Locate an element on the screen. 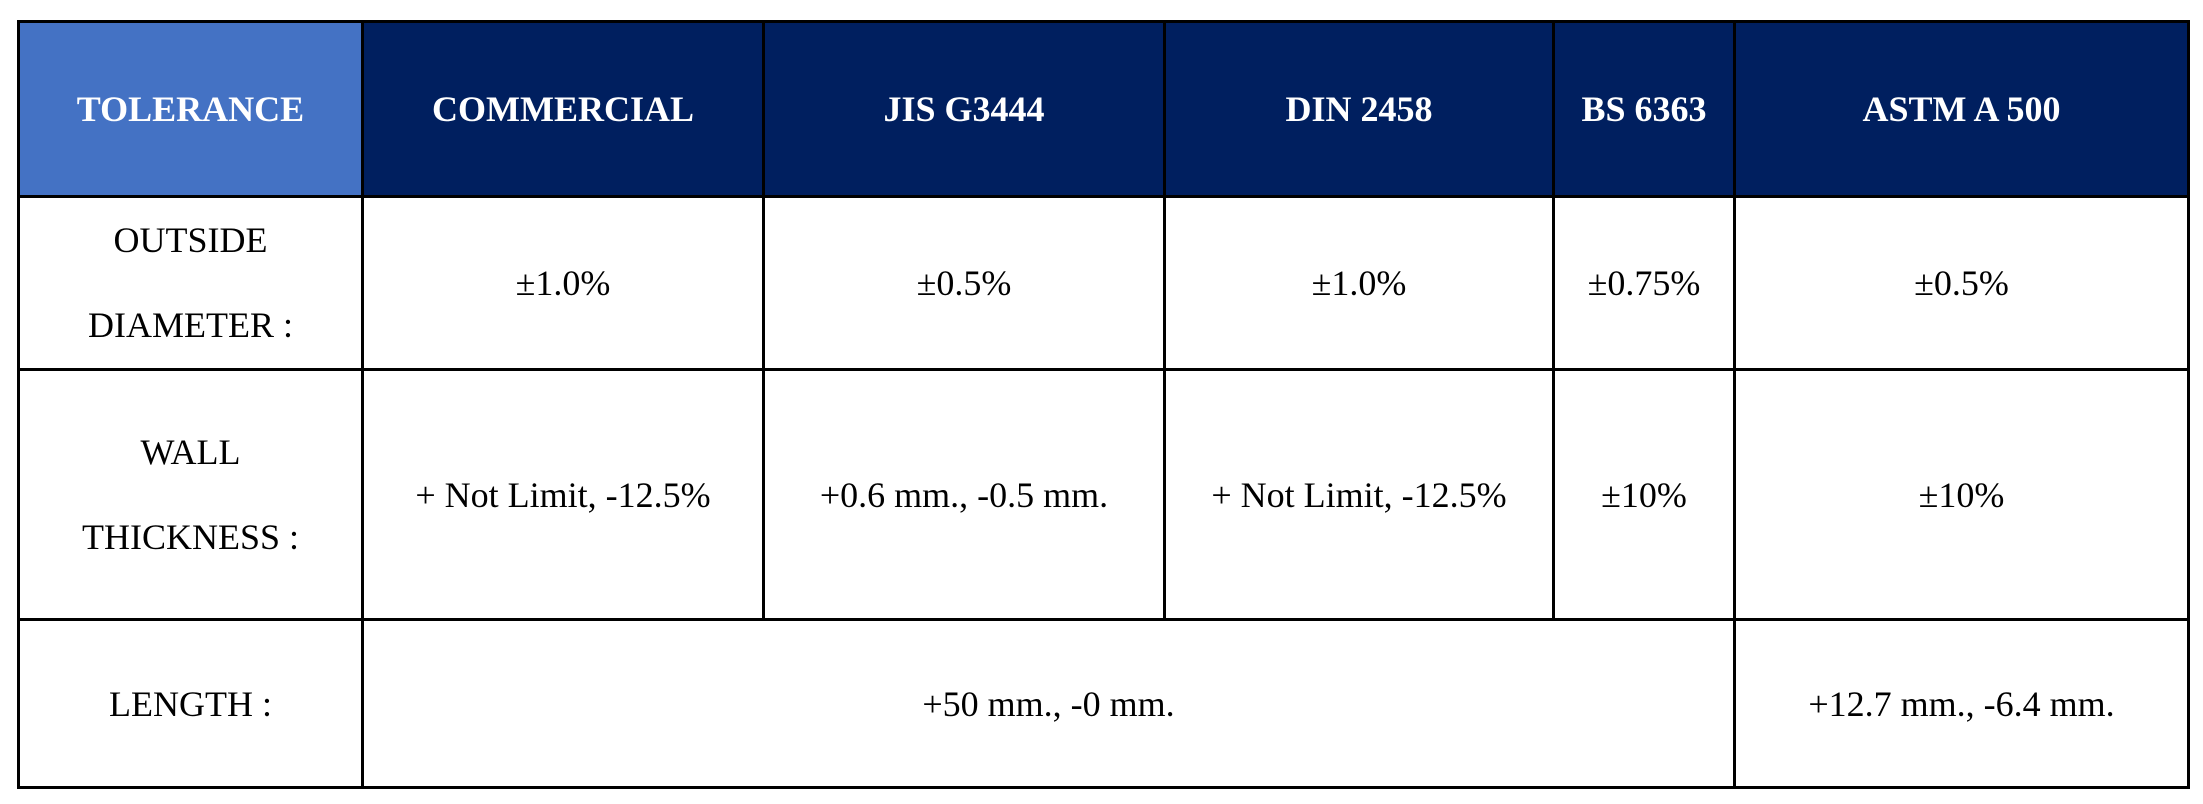 The width and height of the screenshot is (2203, 804). od-astm-a500: ±0.5% is located at coordinates (1961, 283).